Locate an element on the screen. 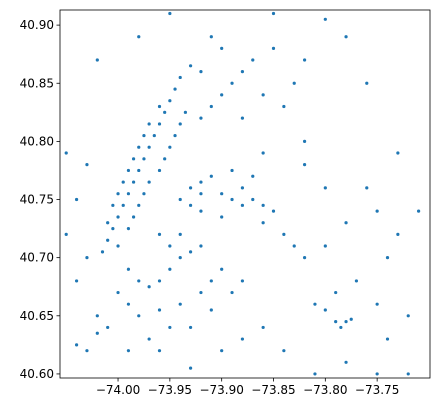 Image resolution: width=442 pixels, height=413 pixels. y-tick-label: 40.65 is located at coordinates (37, 316).